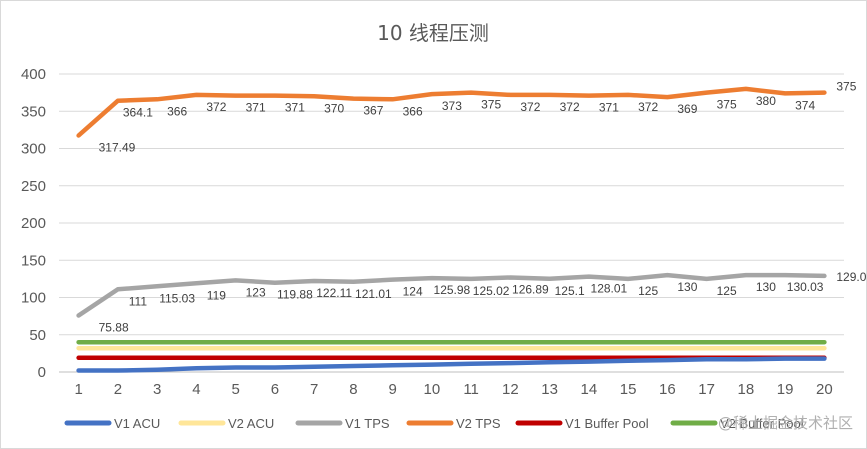  Describe the element at coordinates (471, 389) in the screenshot. I see `x-tick-label: 11` at that location.